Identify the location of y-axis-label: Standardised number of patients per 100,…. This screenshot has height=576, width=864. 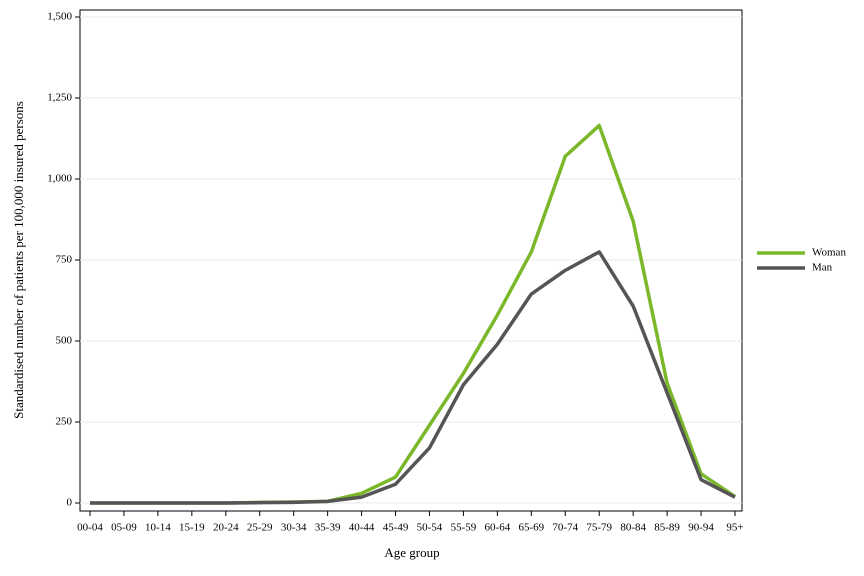
(18, 260).